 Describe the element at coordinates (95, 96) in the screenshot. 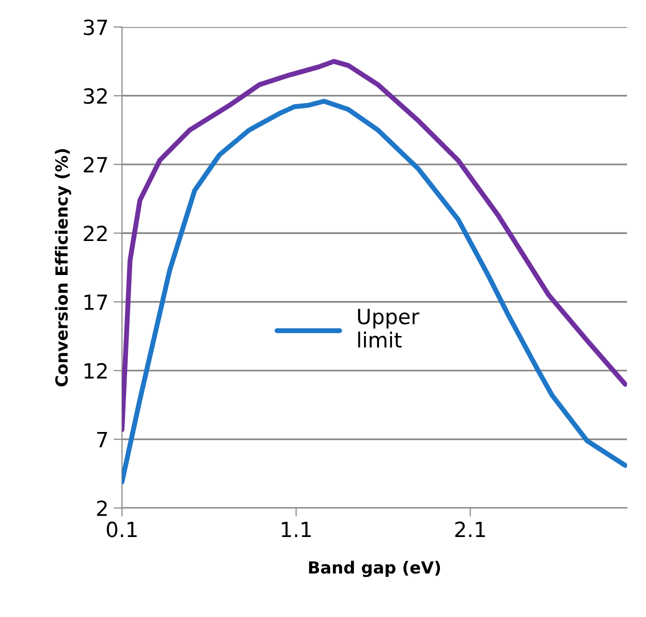

I see `y-tick-label: 32` at that location.